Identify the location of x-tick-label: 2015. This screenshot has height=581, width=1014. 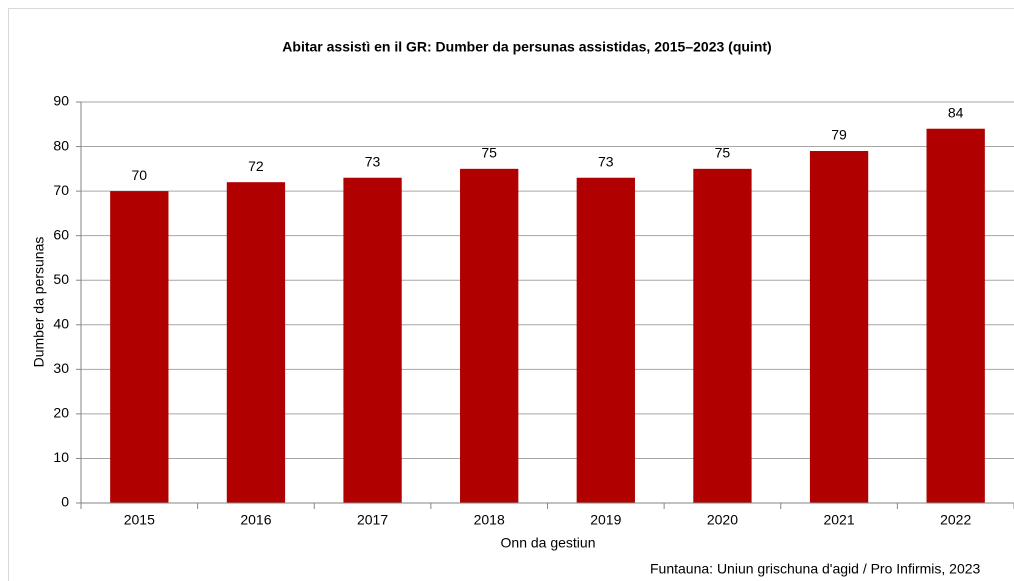
(139, 520).